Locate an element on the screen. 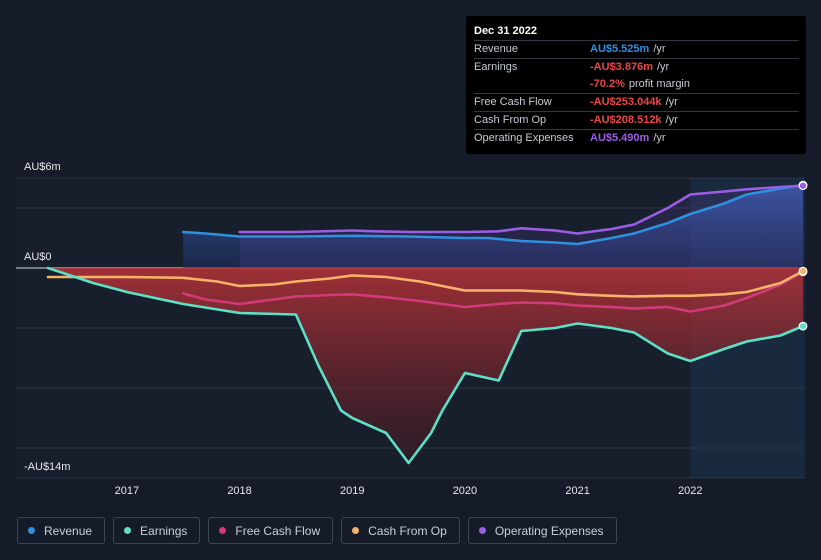 Image resolution: width=821 pixels, height=560 pixels. tooltip-row-label: Operating Expenses is located at coordinates (524, 138).